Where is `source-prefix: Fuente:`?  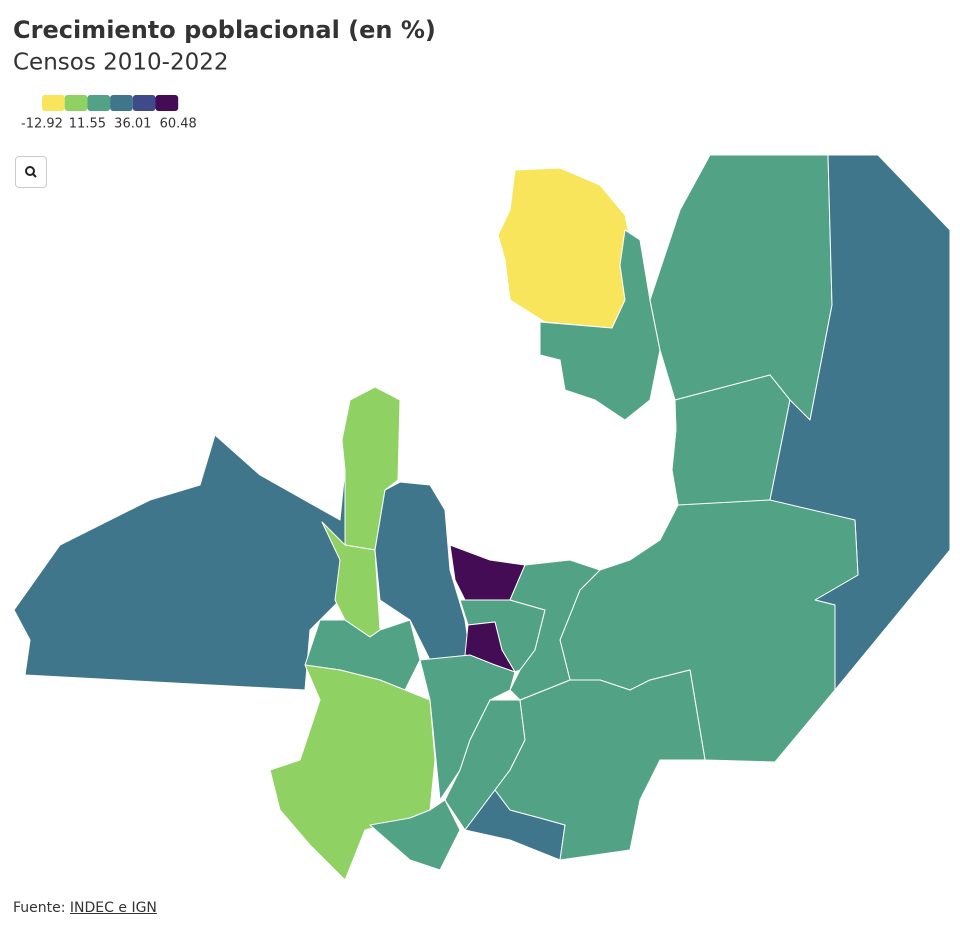
source-prefix: Fuente: is located at coordinates (39, 908).